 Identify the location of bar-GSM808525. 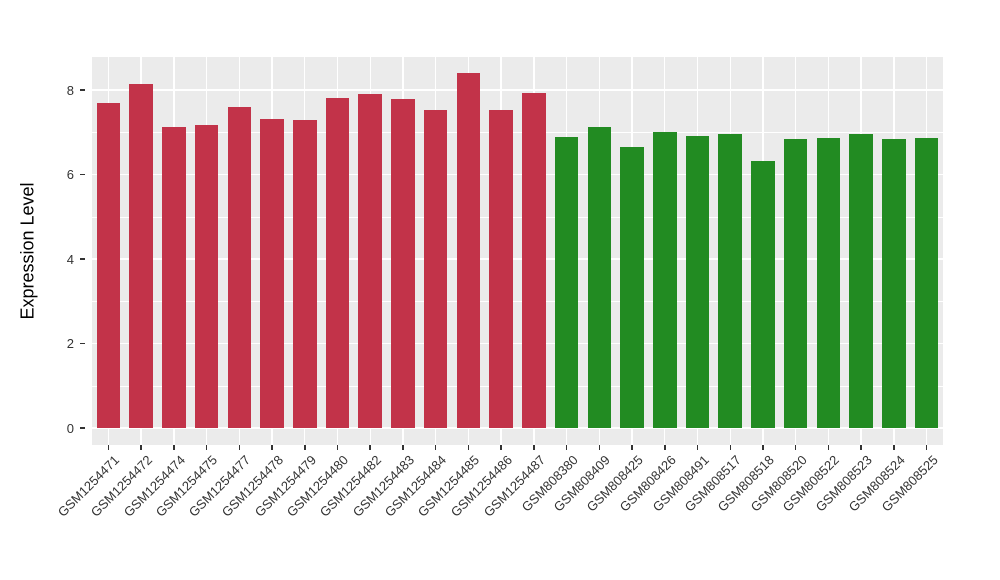
(926, 282).